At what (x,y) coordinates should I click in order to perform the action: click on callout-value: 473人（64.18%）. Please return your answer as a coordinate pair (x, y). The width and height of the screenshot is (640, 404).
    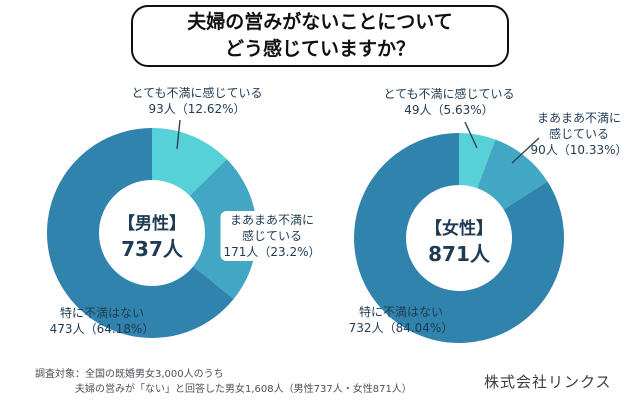
    Looking at the image, I should click on (102, 329).